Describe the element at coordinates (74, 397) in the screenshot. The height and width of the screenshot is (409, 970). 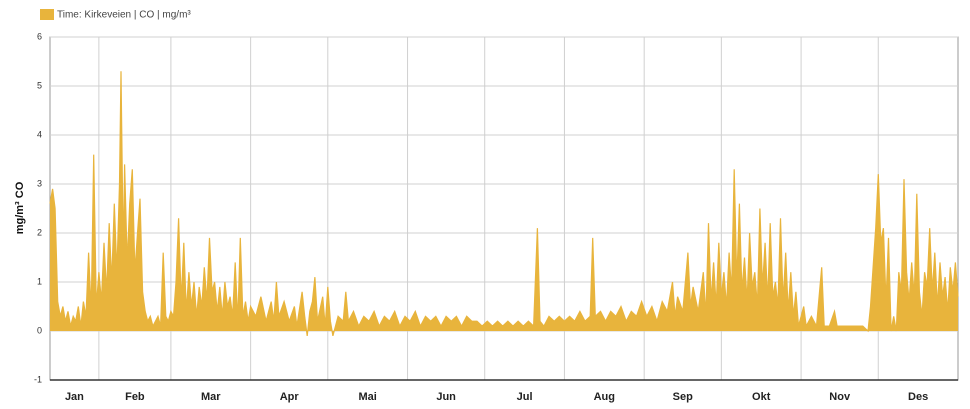
I see `x-tick-label: Jan` at that location.